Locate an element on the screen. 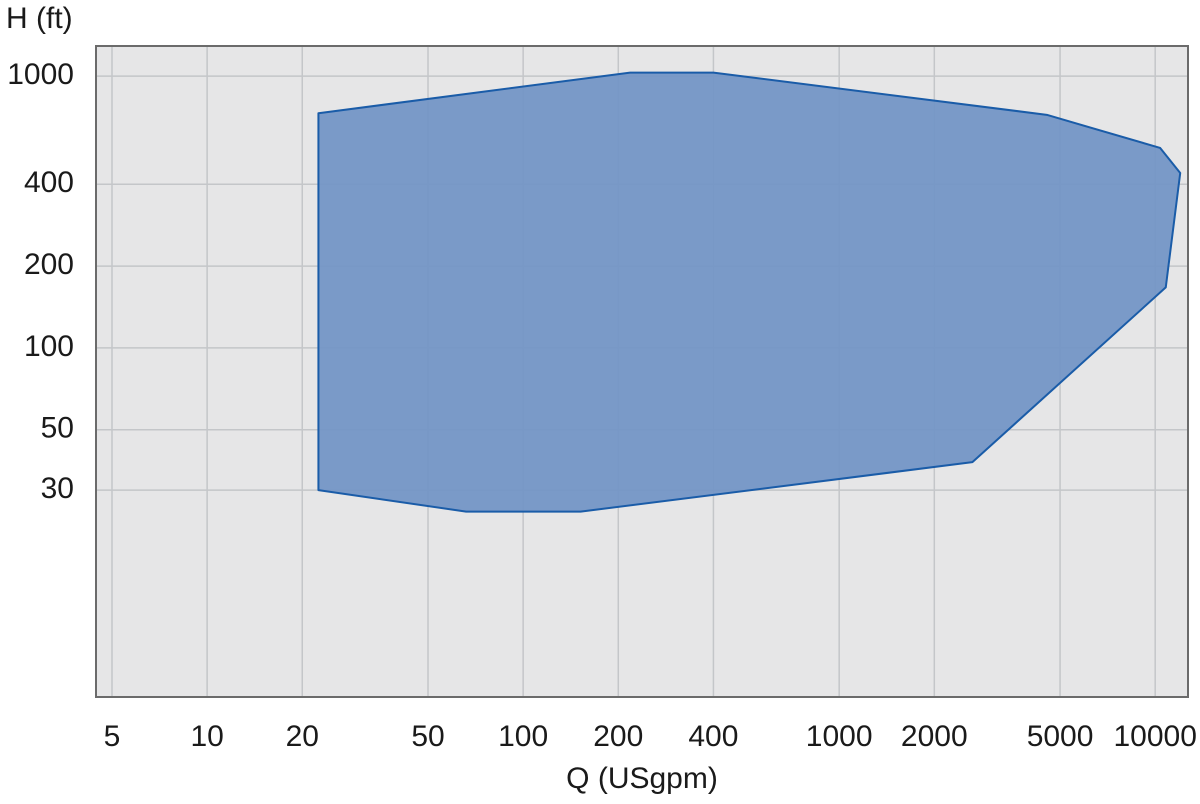 This screenshot has height=804, width=1200. x-tick-label: 20 is located at coordinates (302, 736).